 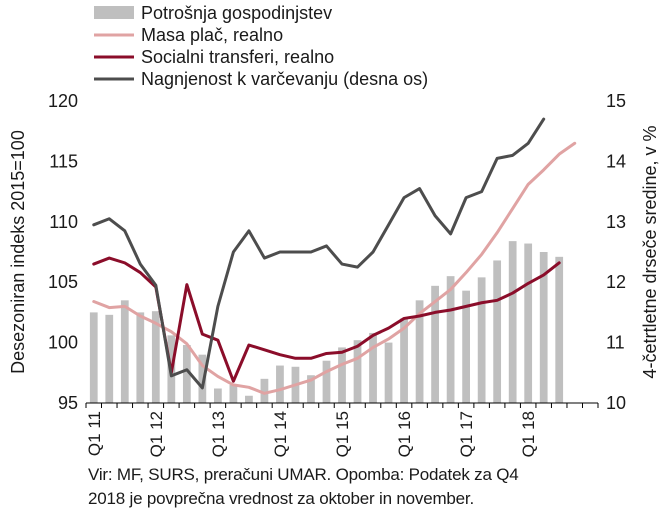 I want to click on right-y-axis-label: 4-četrtletne drseče sredine, v %, so click(x=650, y=251).